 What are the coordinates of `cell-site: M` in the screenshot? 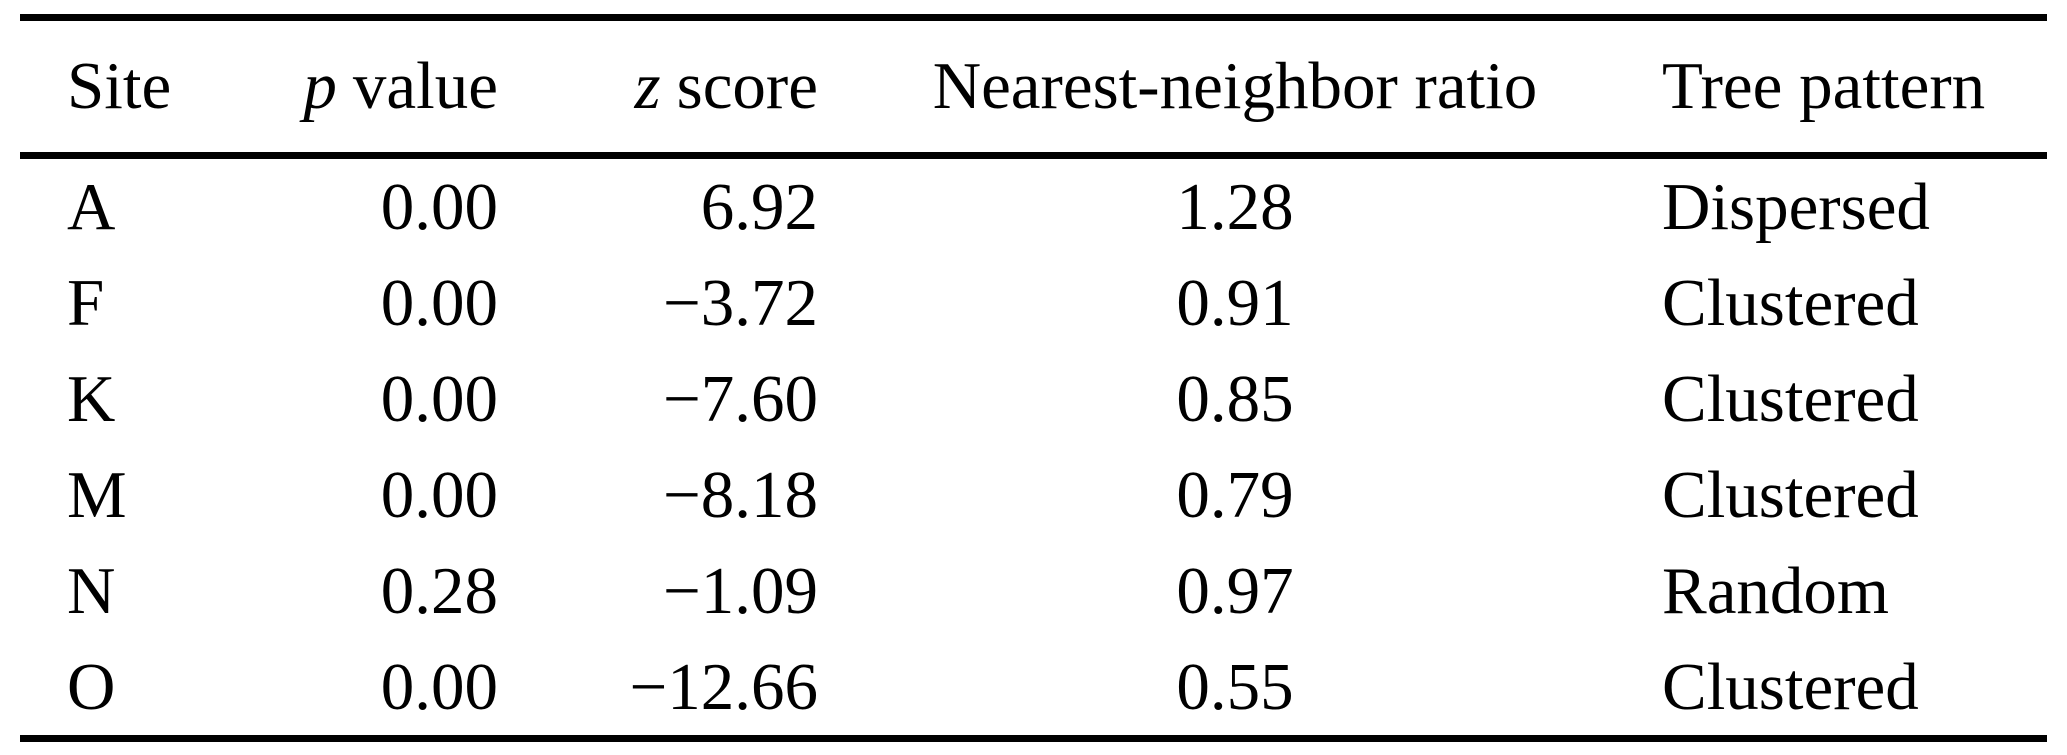 It's located at (97, 494).